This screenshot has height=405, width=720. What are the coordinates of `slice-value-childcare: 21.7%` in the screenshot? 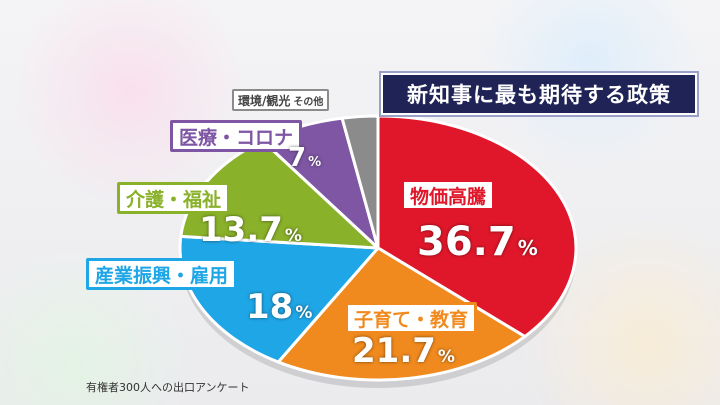 It's located at (403, 351).